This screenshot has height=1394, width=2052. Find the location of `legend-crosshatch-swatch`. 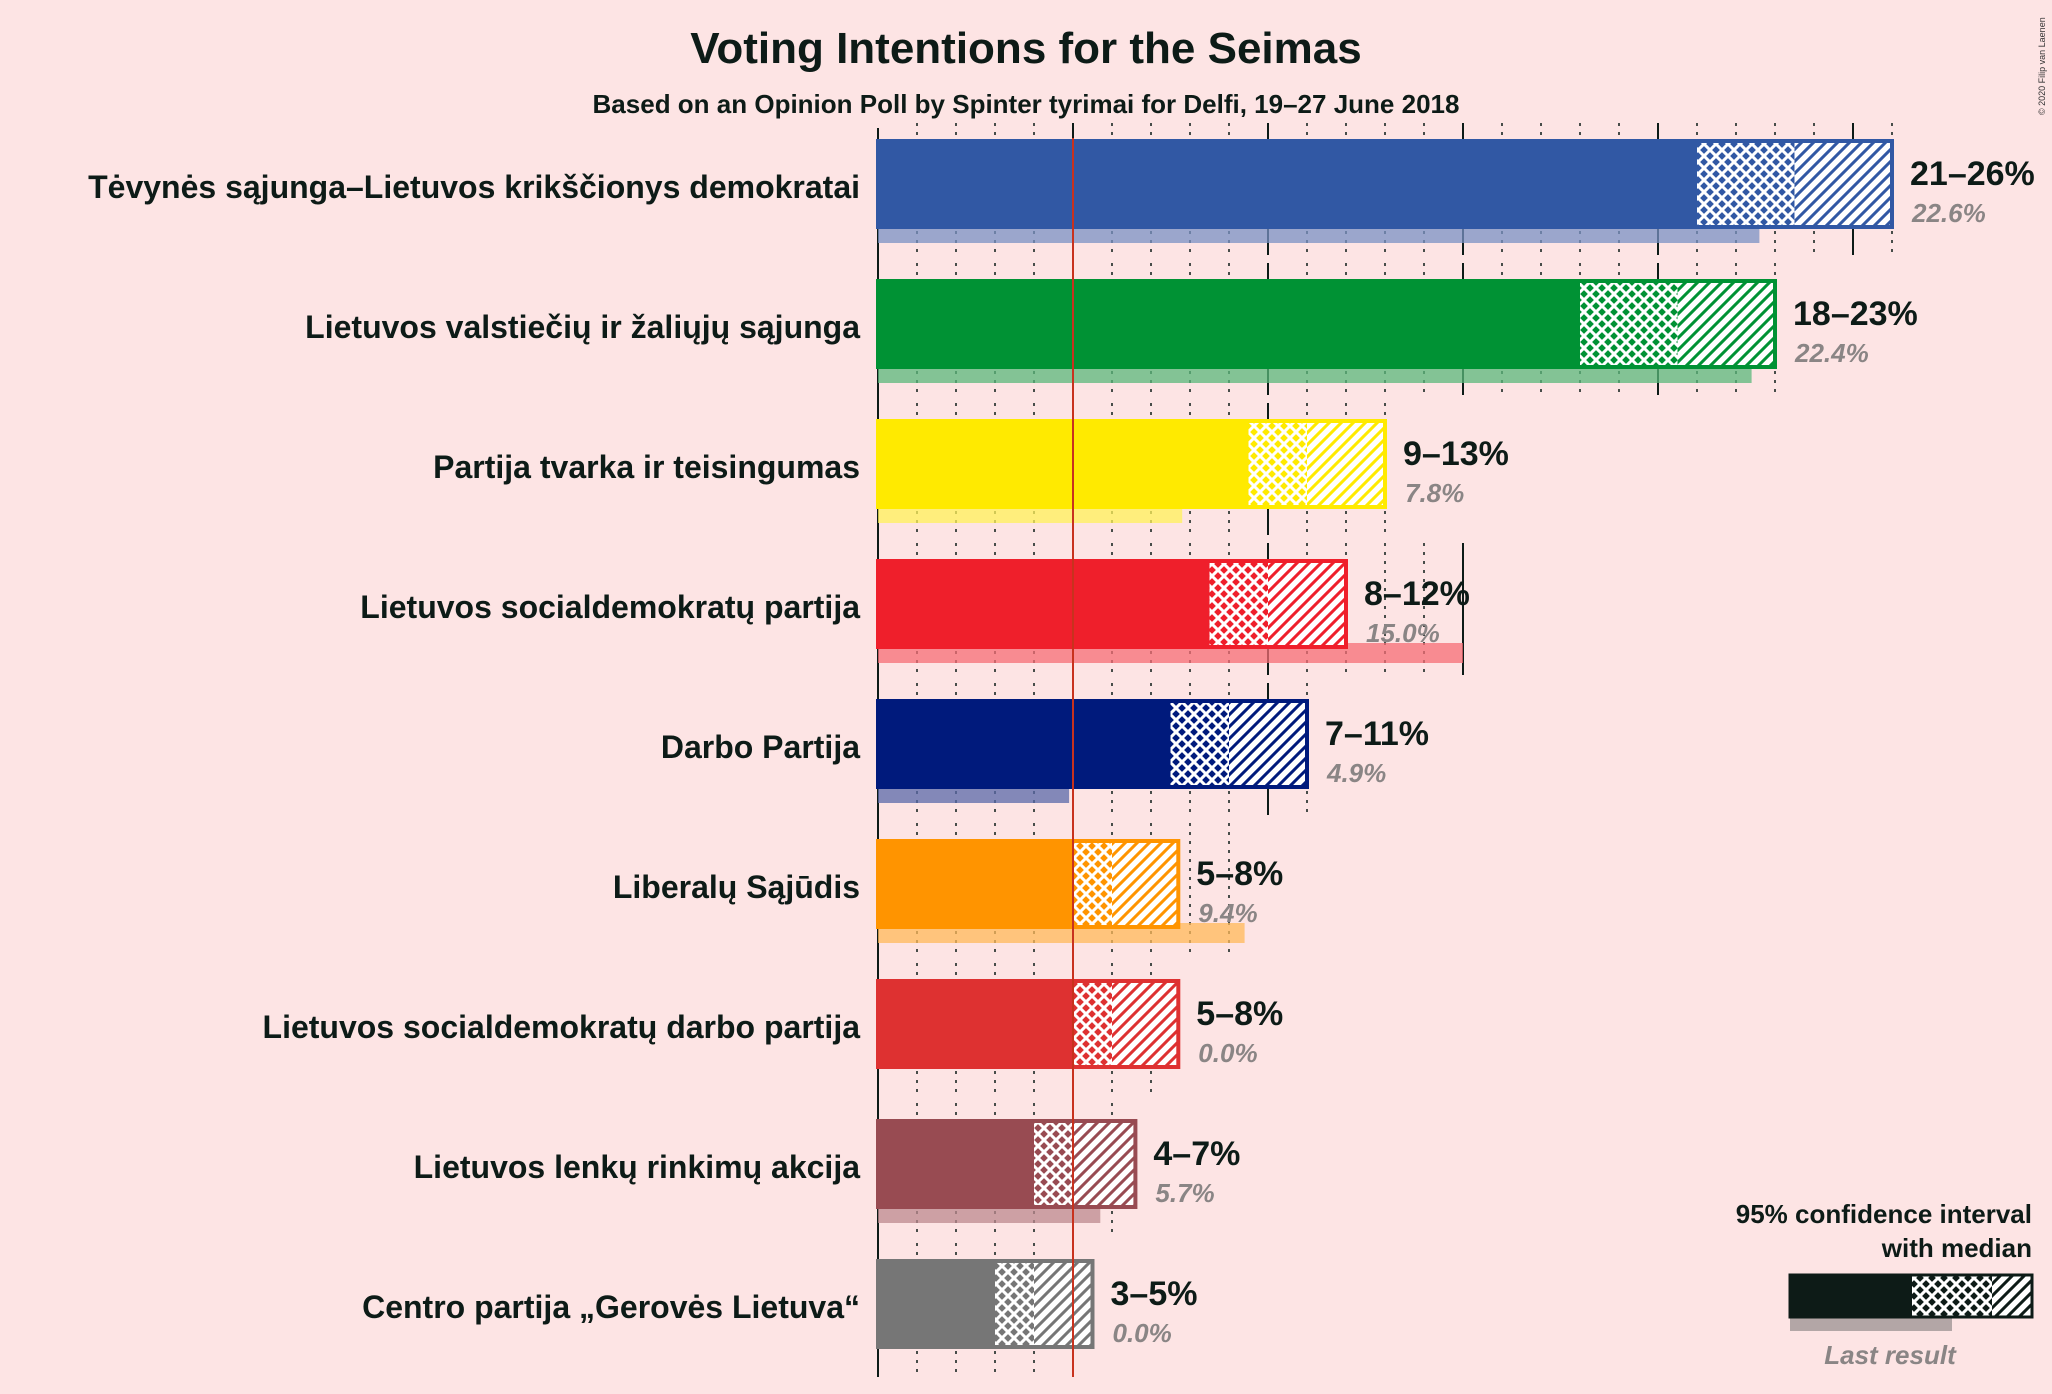

legend-crosshatch-swatch is located at coordinates (1952, 1296).